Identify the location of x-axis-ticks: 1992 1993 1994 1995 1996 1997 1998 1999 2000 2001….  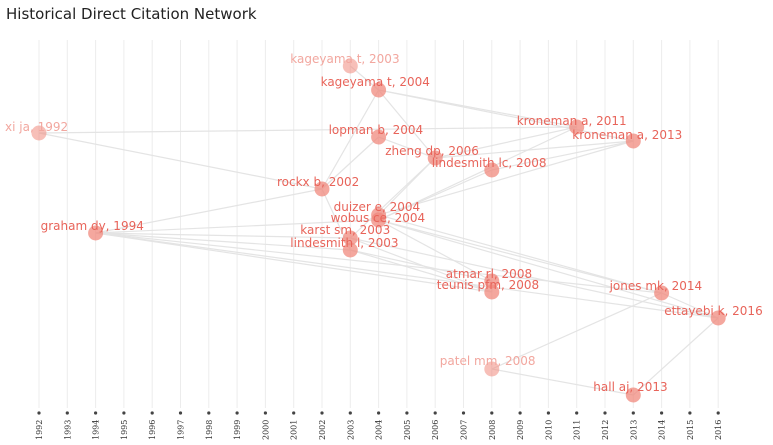
(379, 425).